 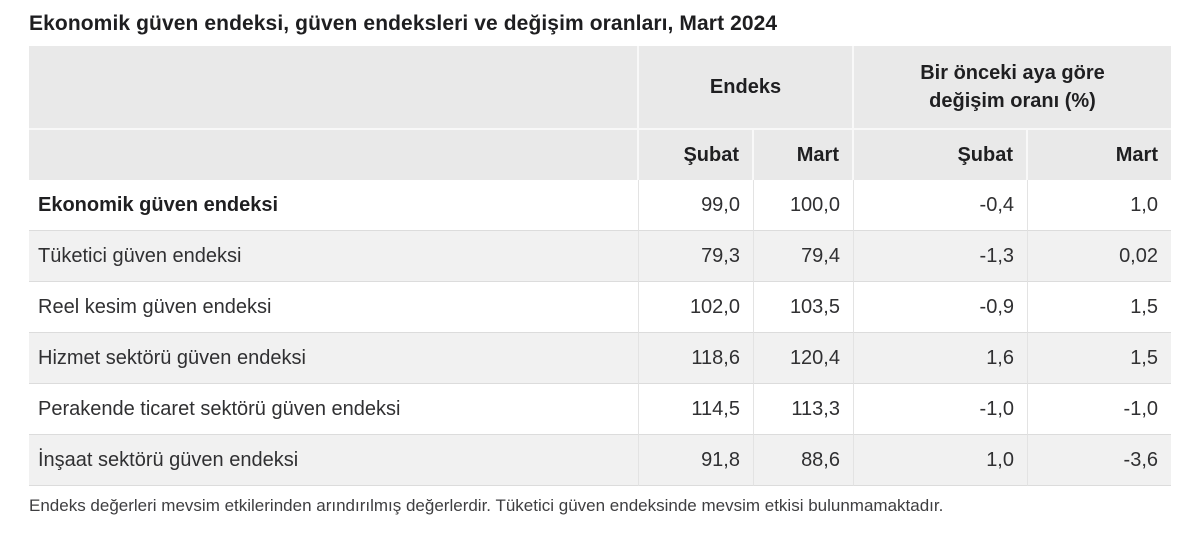 I want to click on table-cell: 79,3, so click(x=696, y=256).